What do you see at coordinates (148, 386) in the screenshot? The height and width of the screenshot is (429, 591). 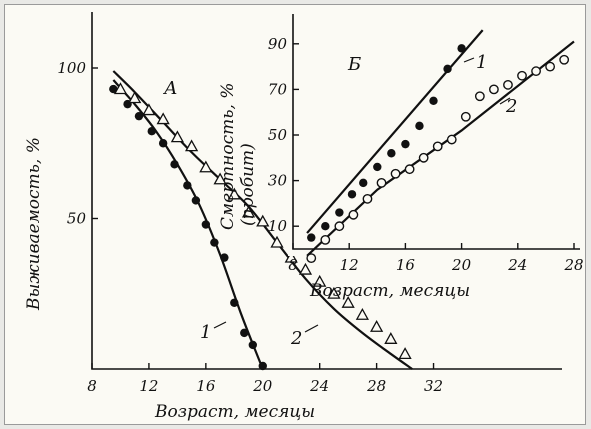 I see `panel-a-x-tick-label: 12` at bounding box center [148, 386].